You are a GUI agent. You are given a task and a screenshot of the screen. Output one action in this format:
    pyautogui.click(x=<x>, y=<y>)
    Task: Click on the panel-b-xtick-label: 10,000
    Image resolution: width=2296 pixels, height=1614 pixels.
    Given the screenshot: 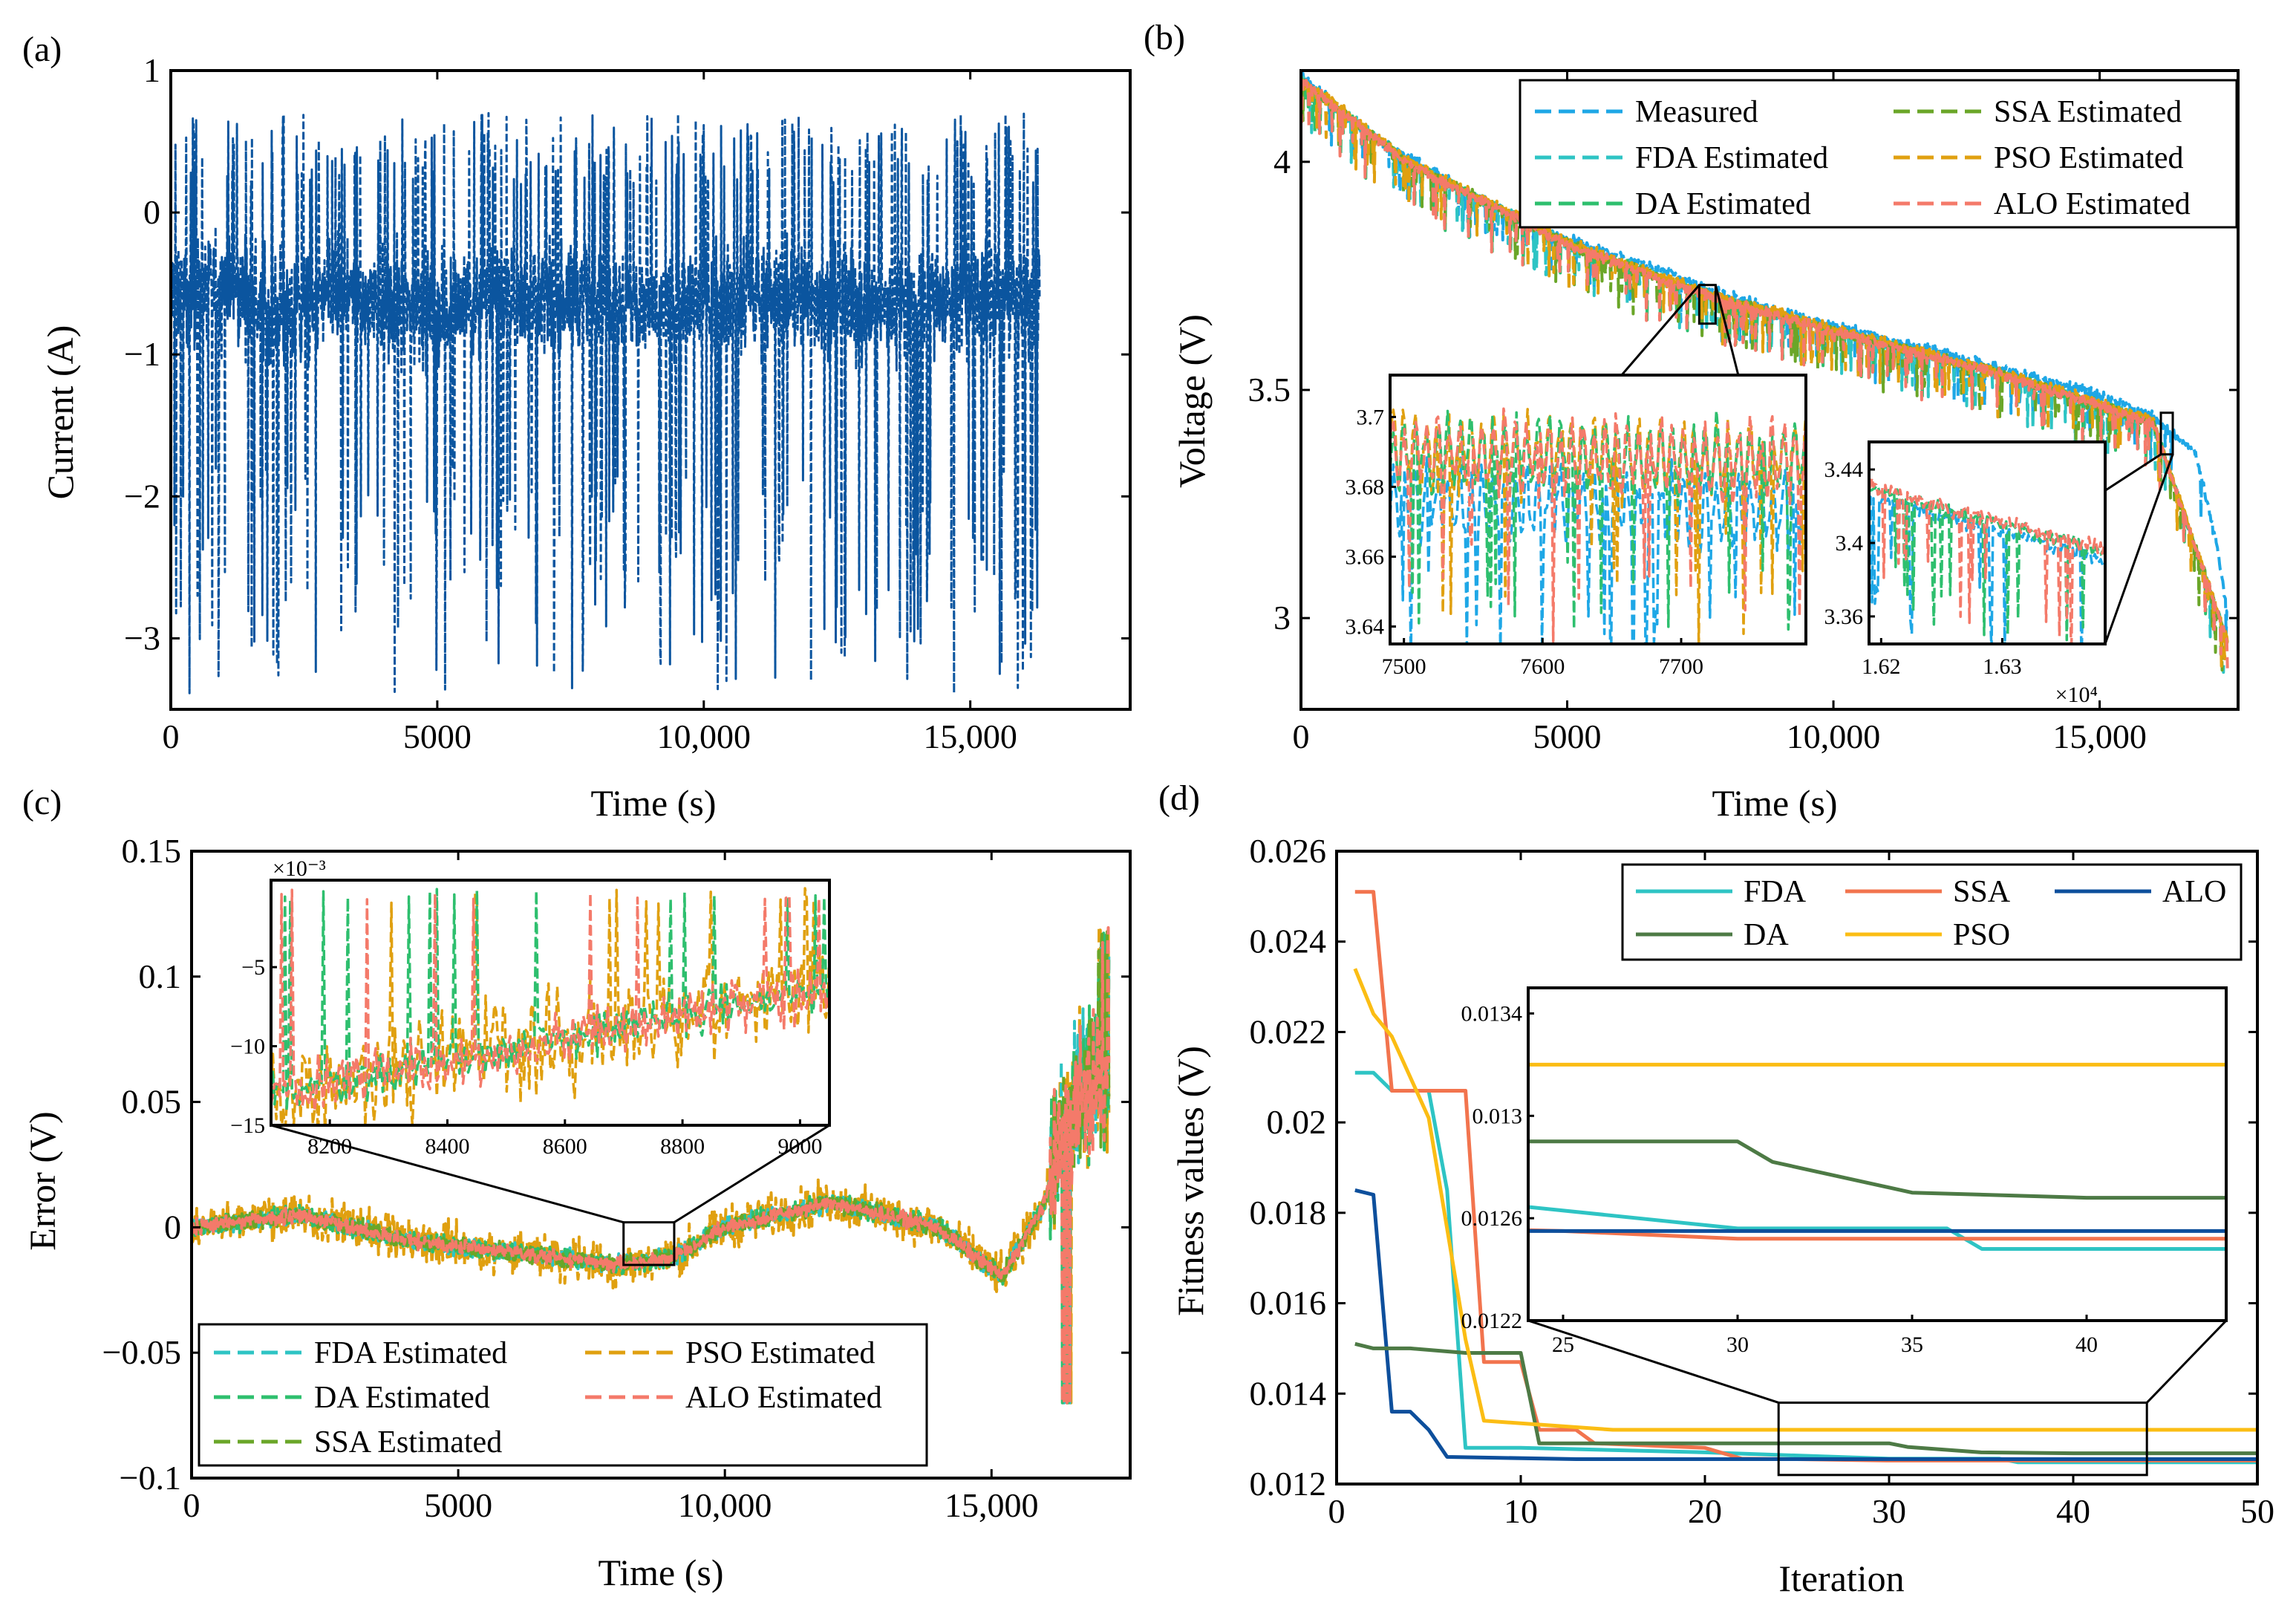 What is the action you would take?
    pyautogui.click(x=1834, y=736)
    